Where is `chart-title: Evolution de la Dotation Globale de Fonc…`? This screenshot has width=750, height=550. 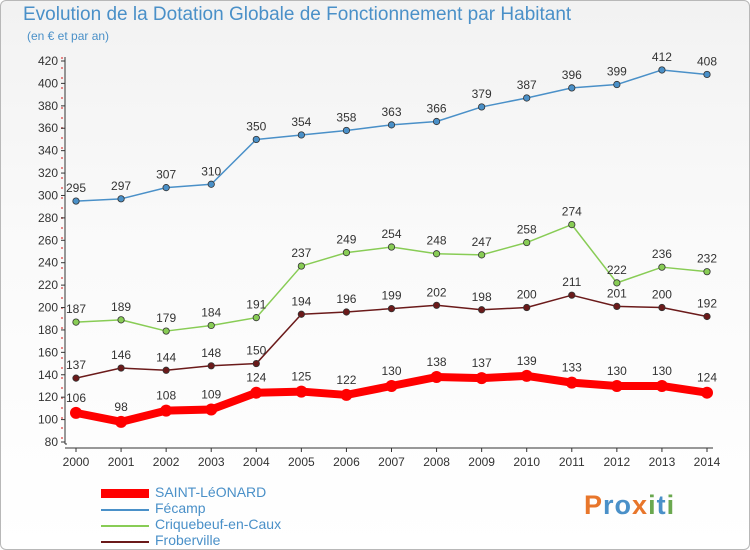 chart-title: Evolution de la Dotation Globale de Fonc… is located at coordinates (297, 14).